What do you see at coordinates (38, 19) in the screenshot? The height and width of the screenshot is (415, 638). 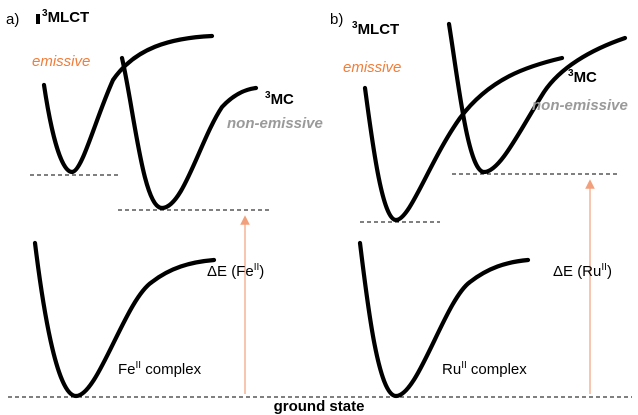 I see `panel-a-mlct-tick` at bounding box center [38, 19].